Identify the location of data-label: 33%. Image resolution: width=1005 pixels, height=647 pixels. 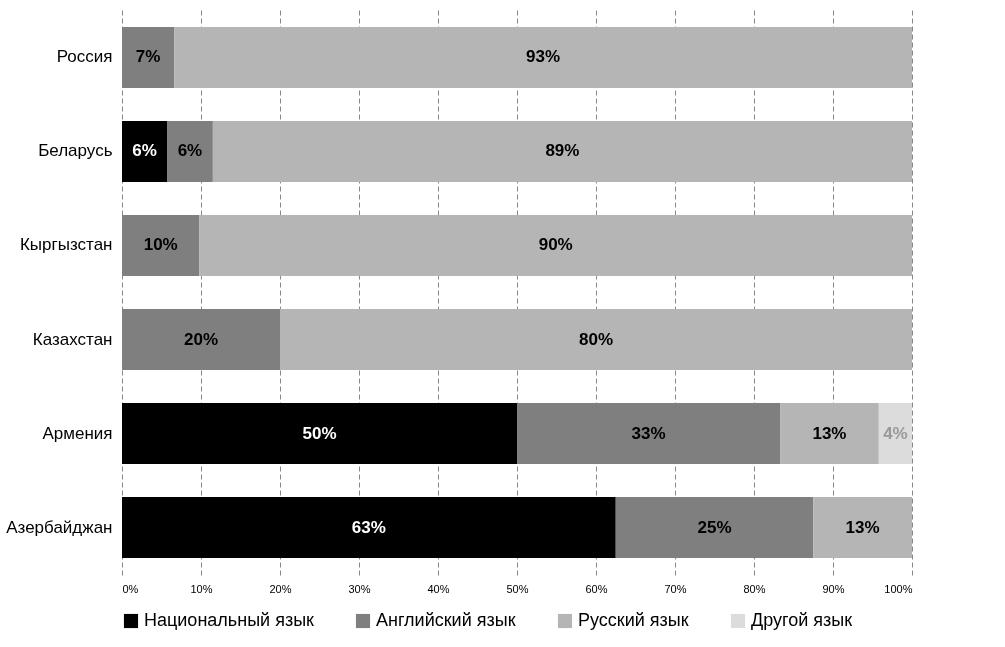
(648, 433).